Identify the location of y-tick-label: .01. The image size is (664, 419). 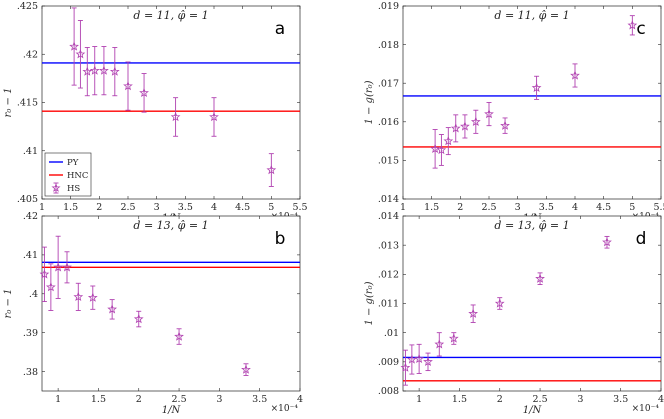
(391, 333).